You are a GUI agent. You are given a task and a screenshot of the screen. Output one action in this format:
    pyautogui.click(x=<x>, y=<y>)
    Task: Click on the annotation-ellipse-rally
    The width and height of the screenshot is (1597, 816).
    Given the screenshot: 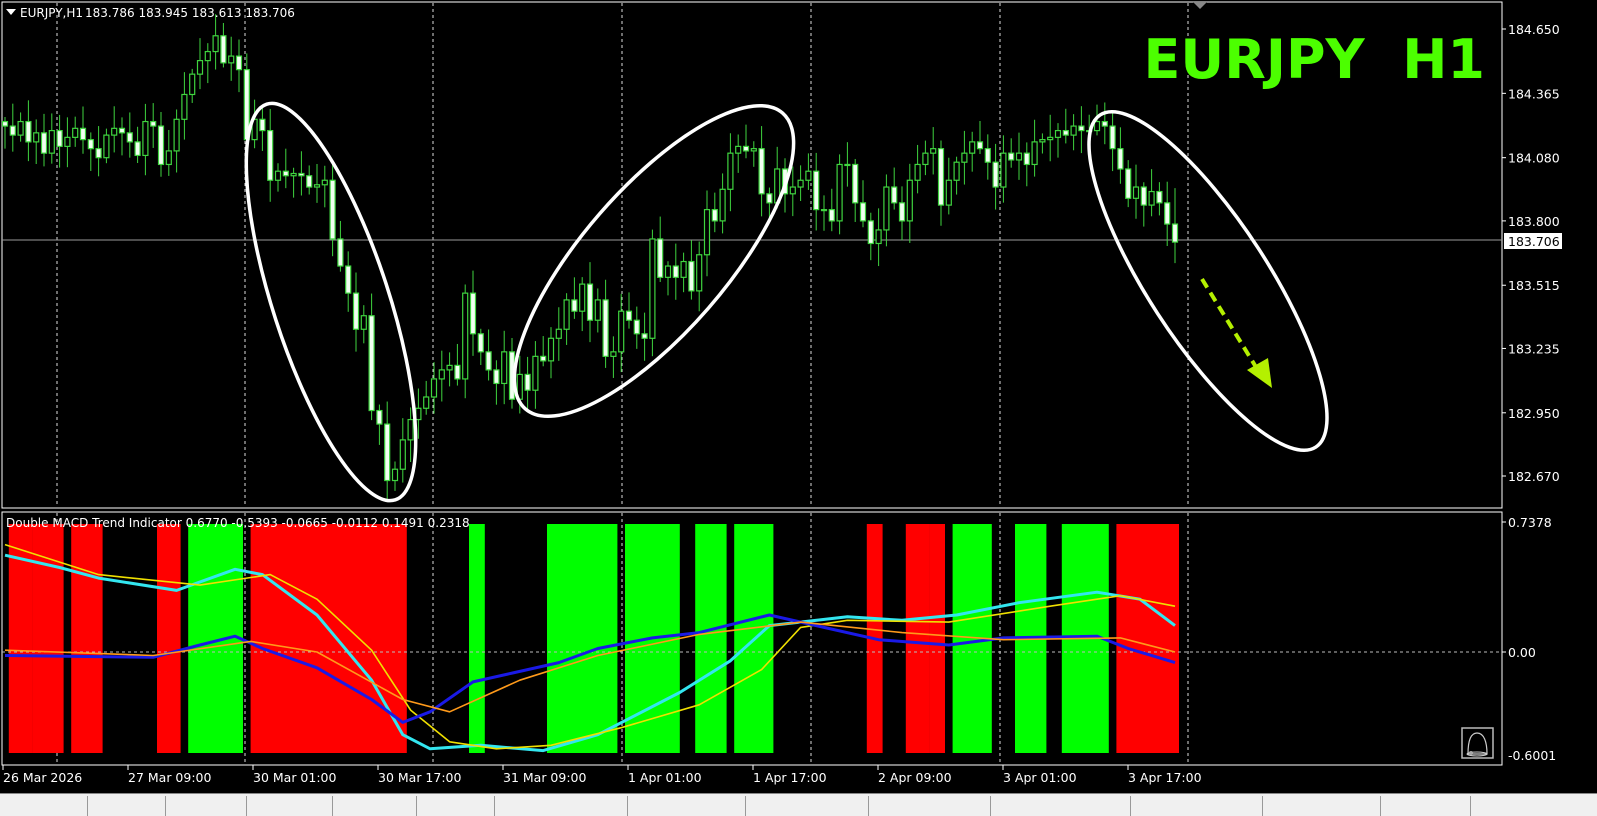 What is the action you would take?
    pyautogui.click(x=654, y=261)
    